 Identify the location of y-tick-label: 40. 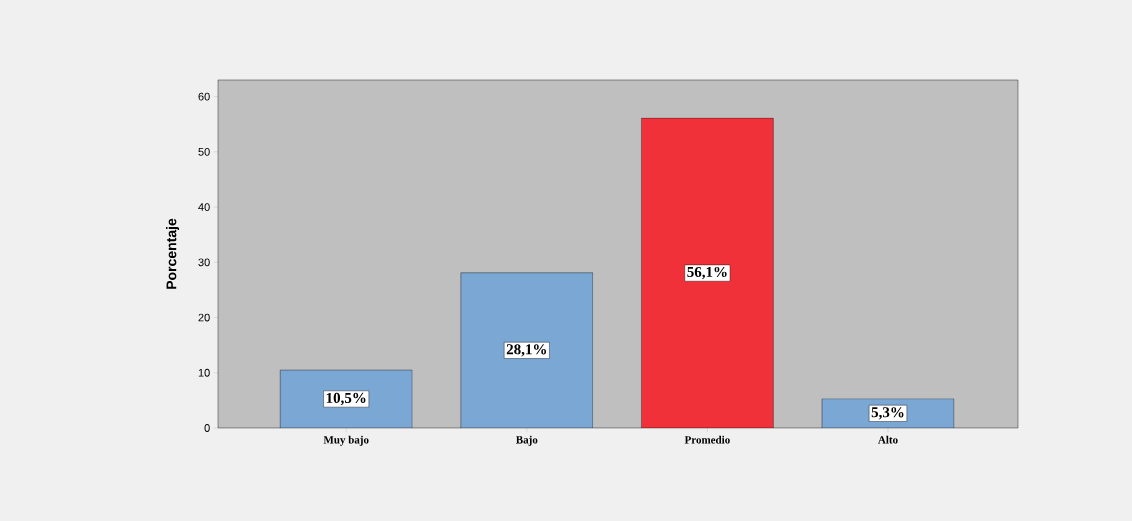
(204, 207).